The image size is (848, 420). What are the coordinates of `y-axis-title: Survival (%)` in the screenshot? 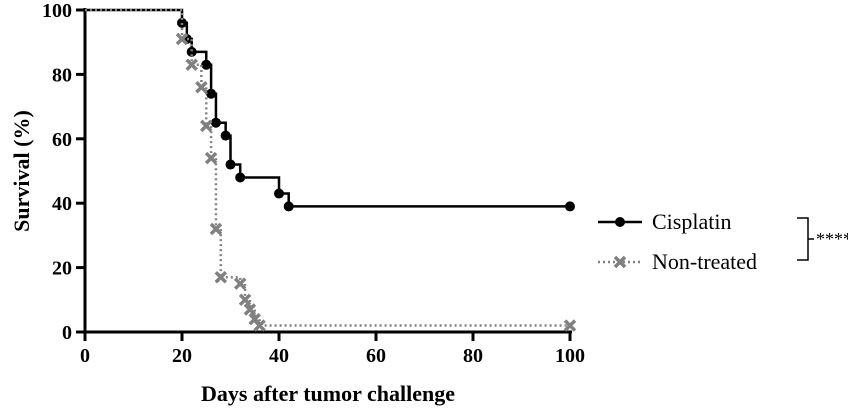 It's located at (21, 171).